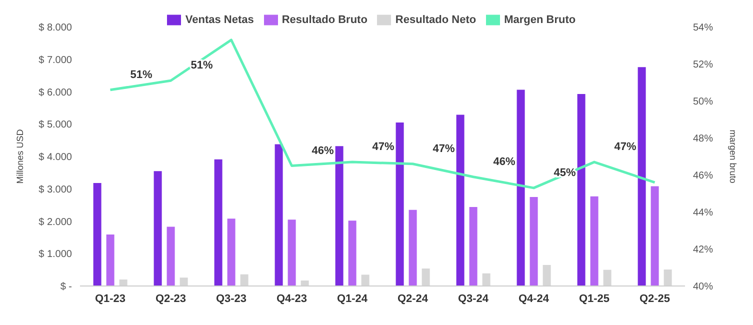 Image resolution: width=753 pixels, height=325 pixels. Describe the element at coordinates (55, 190) in the screenshot. I see `y-tick-label: $ 3.000` at that location.